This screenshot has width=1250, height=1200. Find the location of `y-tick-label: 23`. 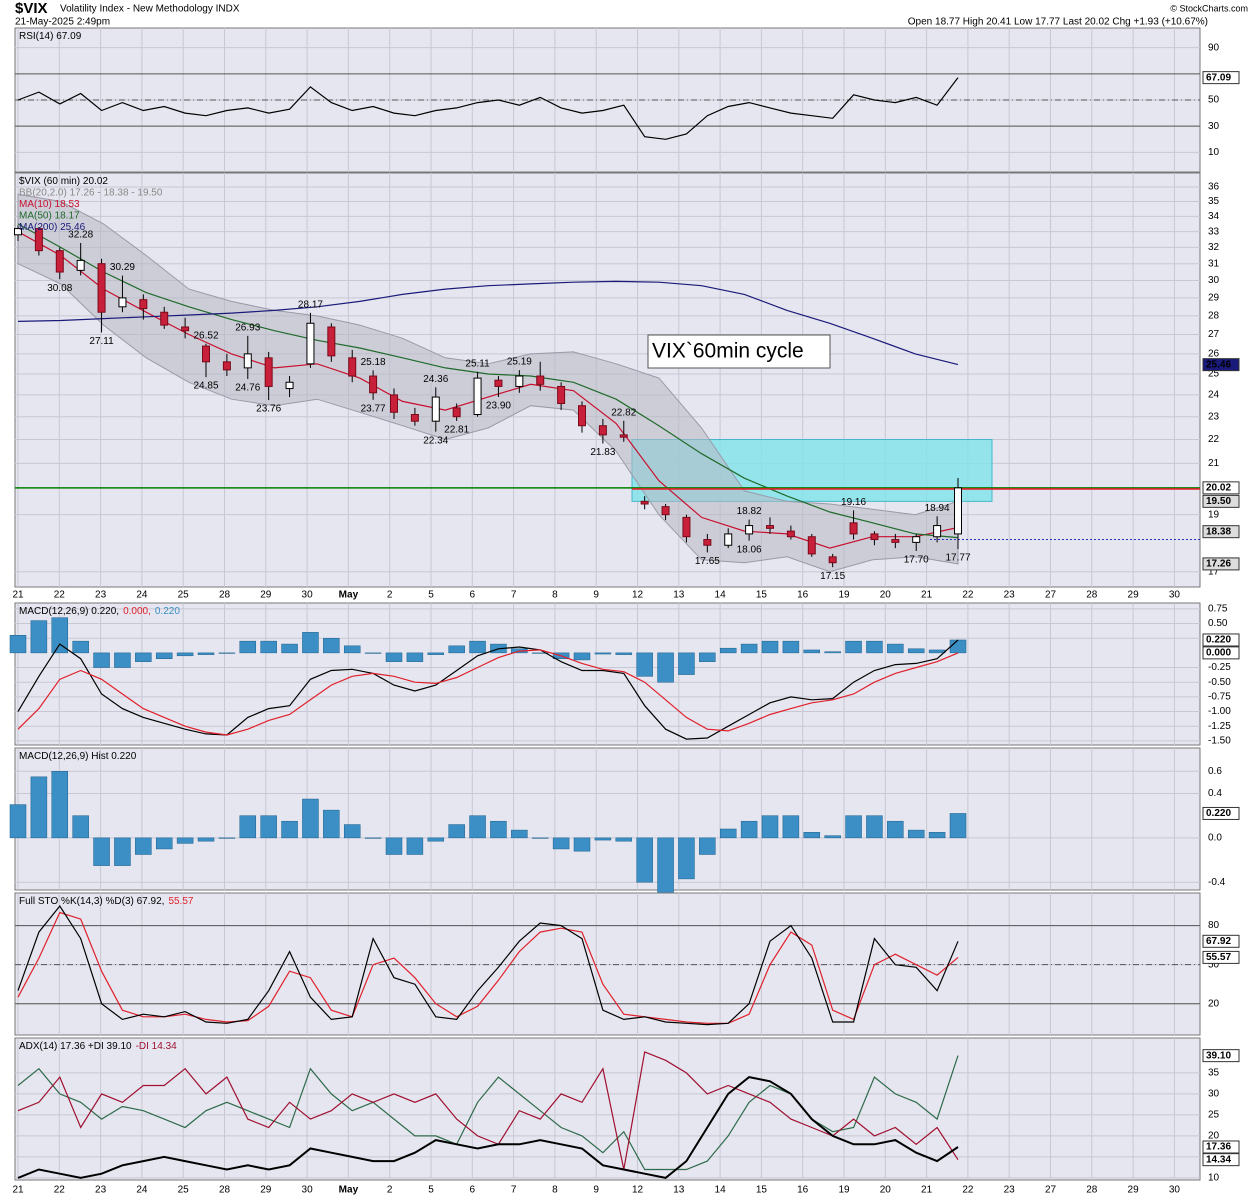

y-tick-label: 23 is located at coordinates (1214, 416).